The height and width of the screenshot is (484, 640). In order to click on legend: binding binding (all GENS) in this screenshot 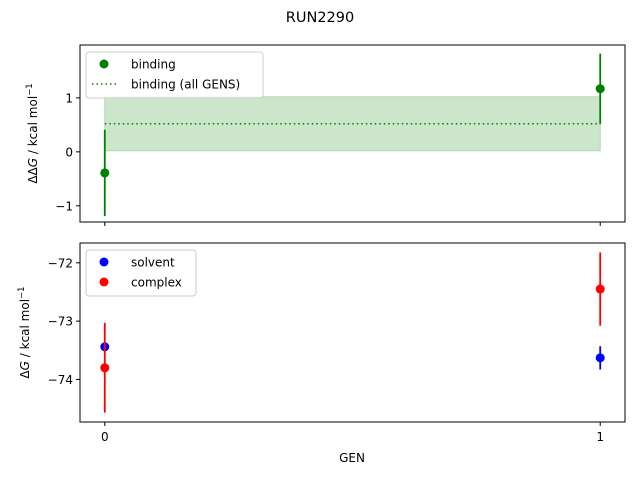, I will do `click(174, 75)`.